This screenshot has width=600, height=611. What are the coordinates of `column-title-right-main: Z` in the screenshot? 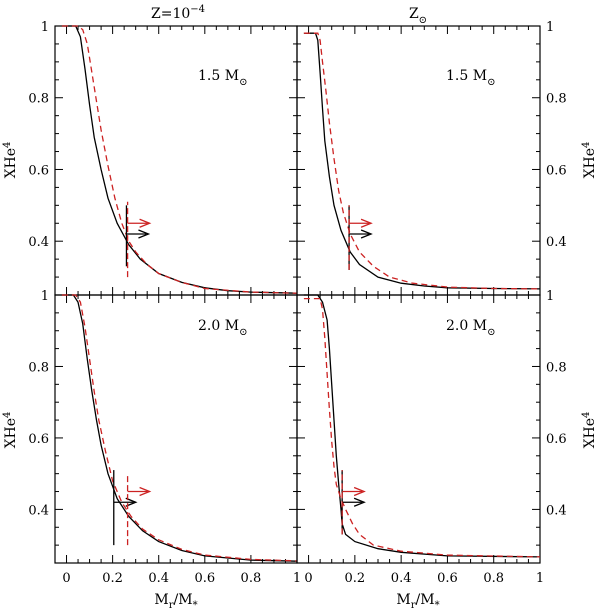 It's located at (414, 14).